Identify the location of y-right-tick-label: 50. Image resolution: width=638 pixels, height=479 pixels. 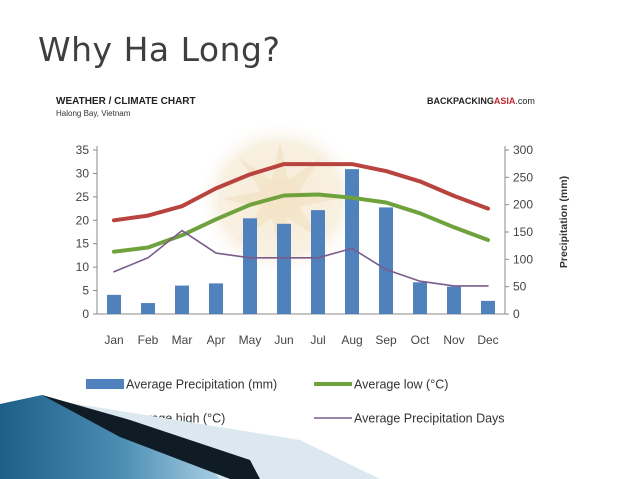
(520, 287).